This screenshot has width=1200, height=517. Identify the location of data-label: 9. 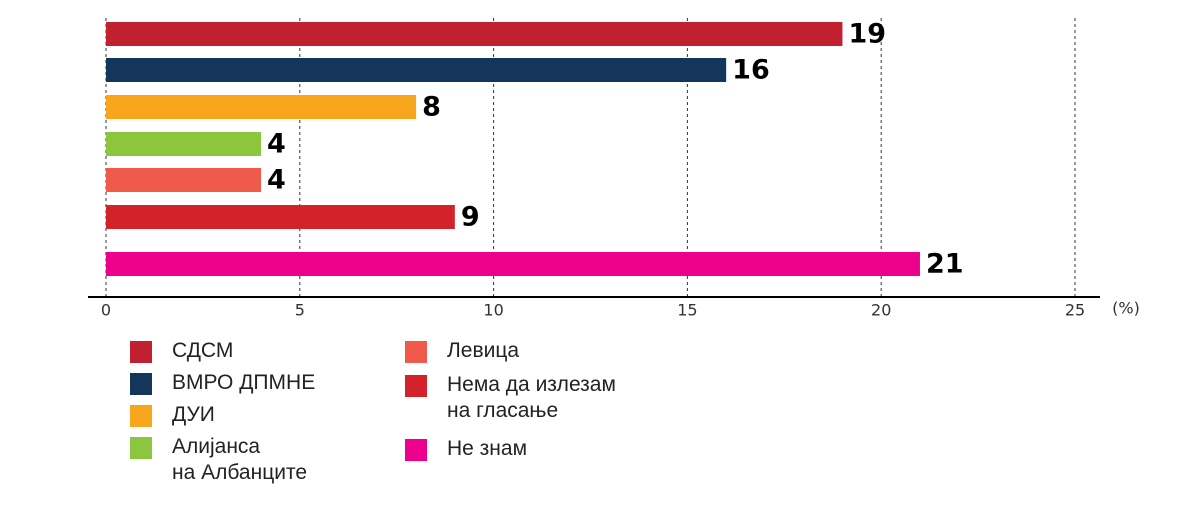
(470, 217).